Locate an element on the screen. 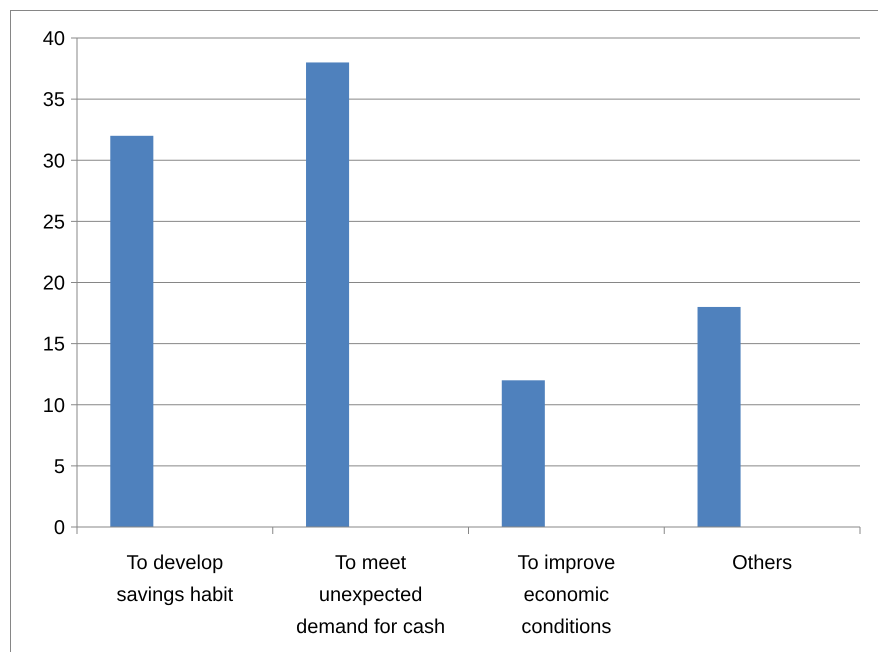 The height and width of the screenshot is (652, 878). y-tick-label: 40 is located at coordinates (53, 39).